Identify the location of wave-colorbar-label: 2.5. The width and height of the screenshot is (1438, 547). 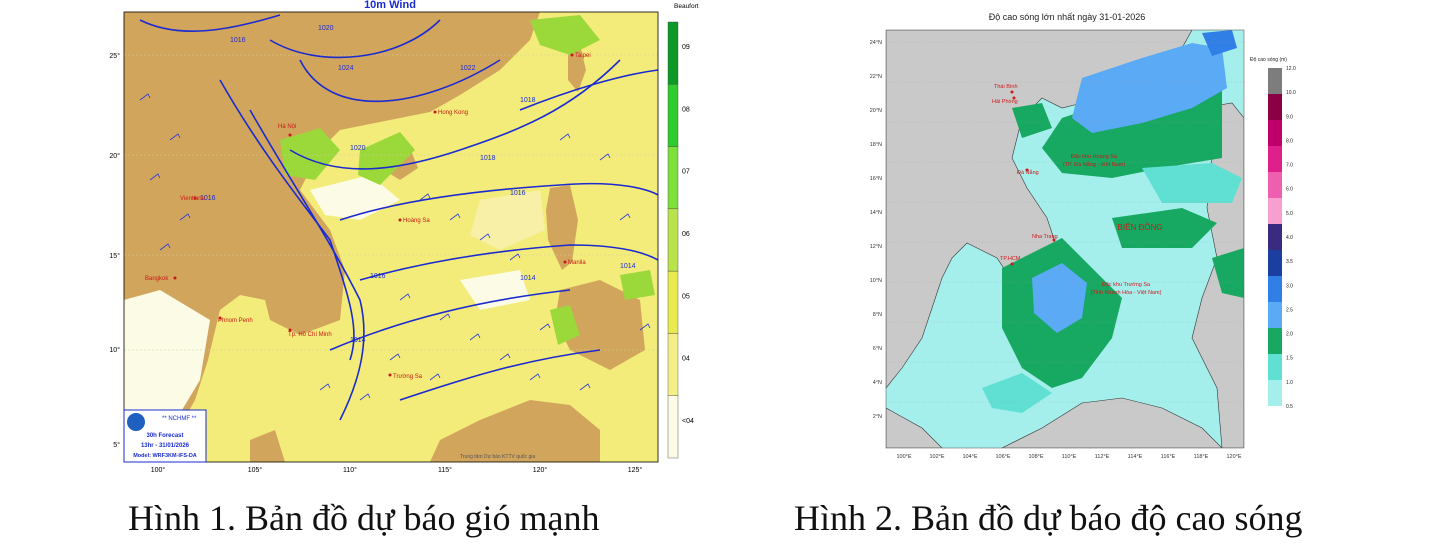
(1289, 310).